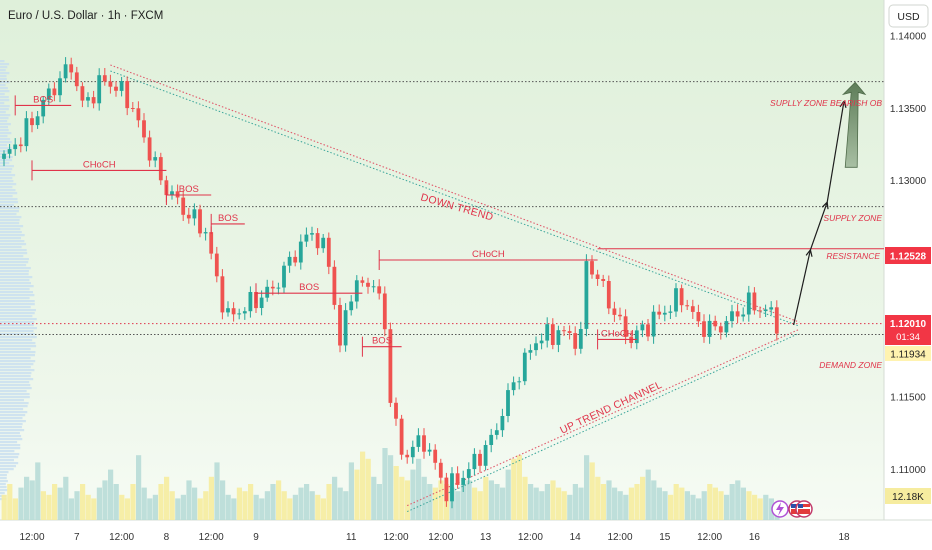 The image size is (932, 550). What do you see at coordinates (908, 496) in the screenshot?
I see `volume-tag-bg` at bounding box center [908, 496].